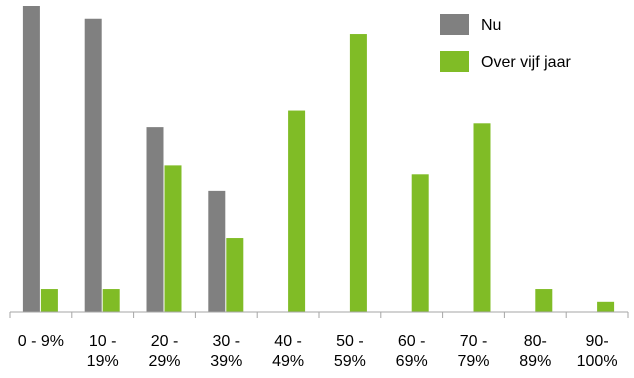 This screenshot has height=378, width=634. I want to click on x-tick-label: 10 -, so click(103, 341).